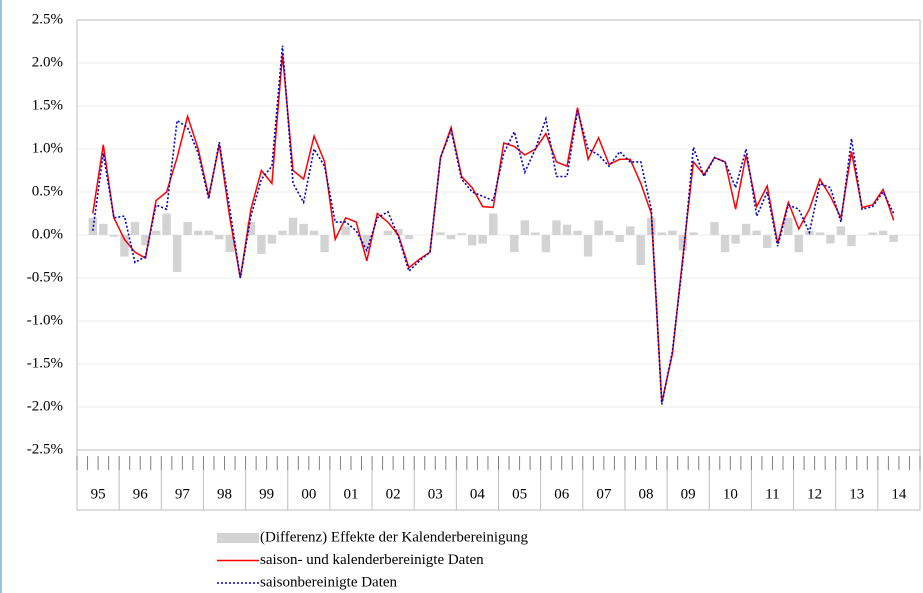 This screenshot has height=593, width=923. What do you see at coordinates (329, 582) in the screenshot?
I see `legend-label: saisonbereinigte Daten` at bounding box center [329, 582].